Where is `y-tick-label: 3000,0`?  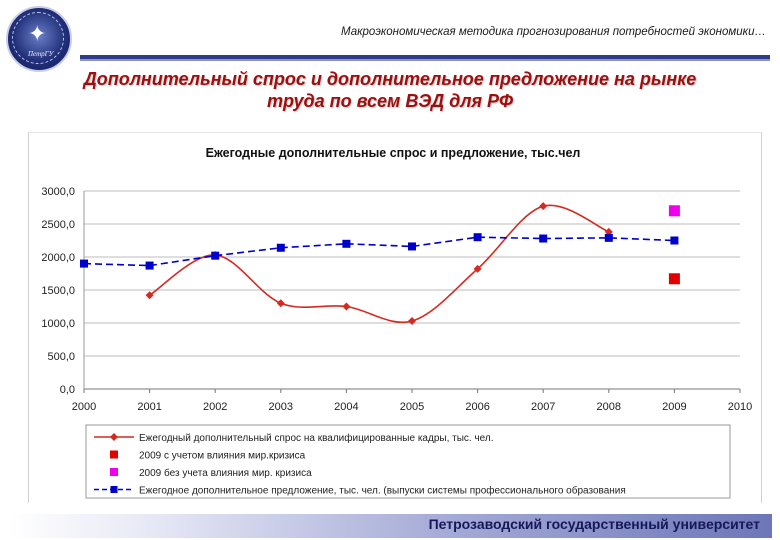 y-tick-label: 3000,0 is located at coordinates (58, 192).